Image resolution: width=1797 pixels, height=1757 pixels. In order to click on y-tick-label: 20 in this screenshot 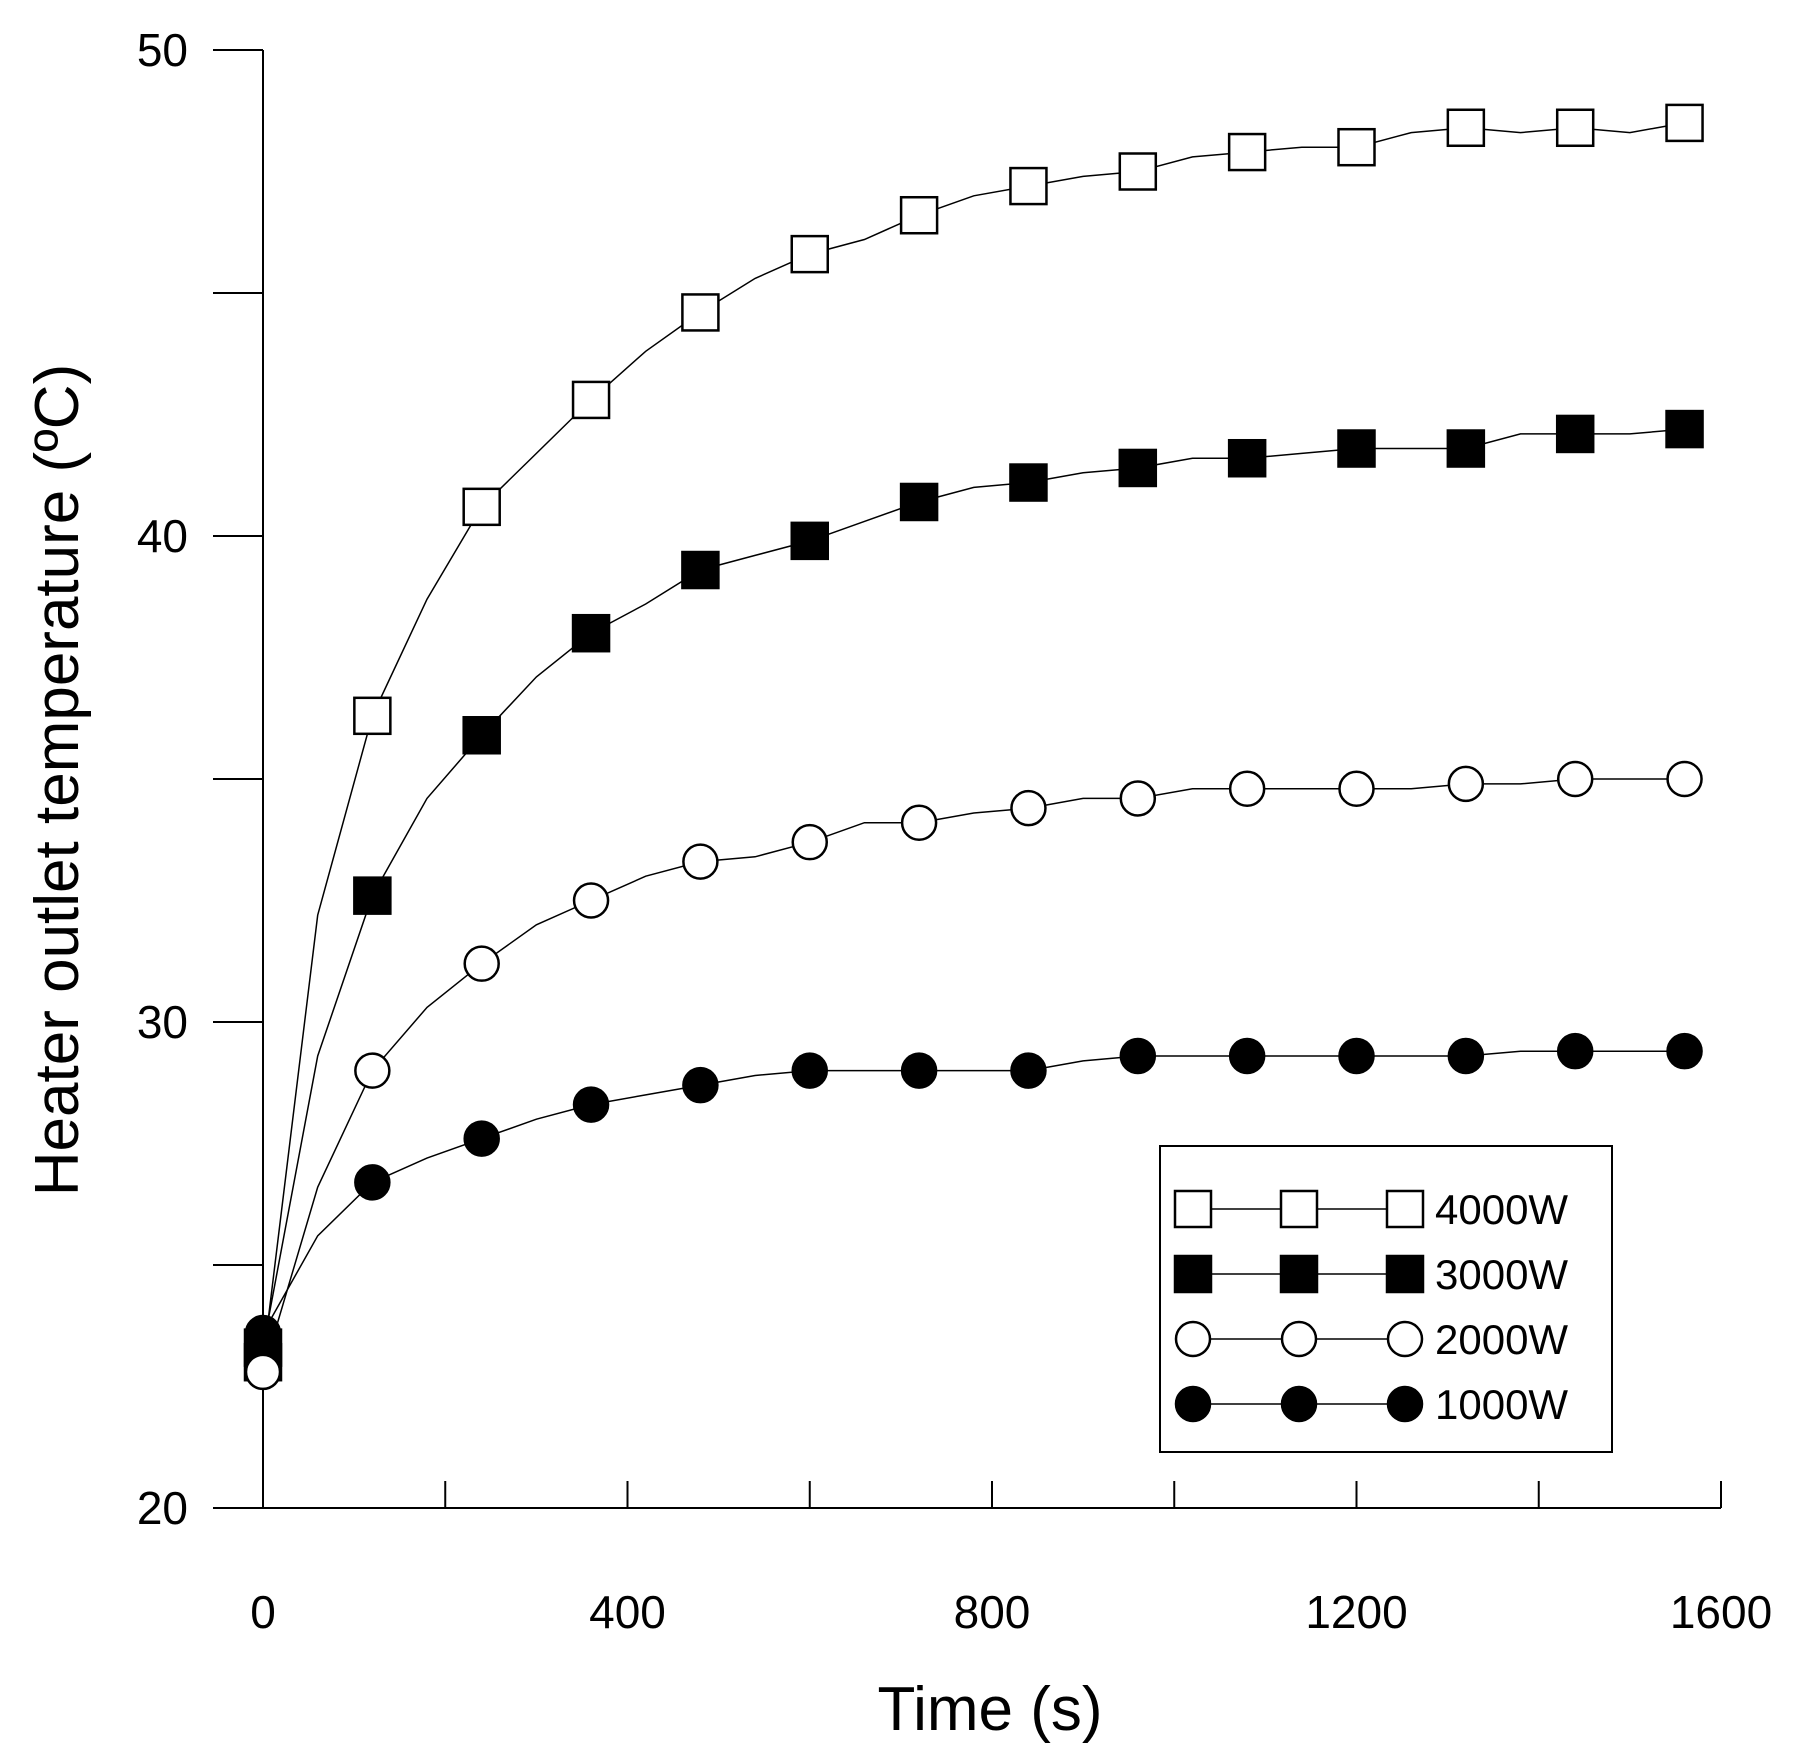, I will do `click(162, 1508)`.